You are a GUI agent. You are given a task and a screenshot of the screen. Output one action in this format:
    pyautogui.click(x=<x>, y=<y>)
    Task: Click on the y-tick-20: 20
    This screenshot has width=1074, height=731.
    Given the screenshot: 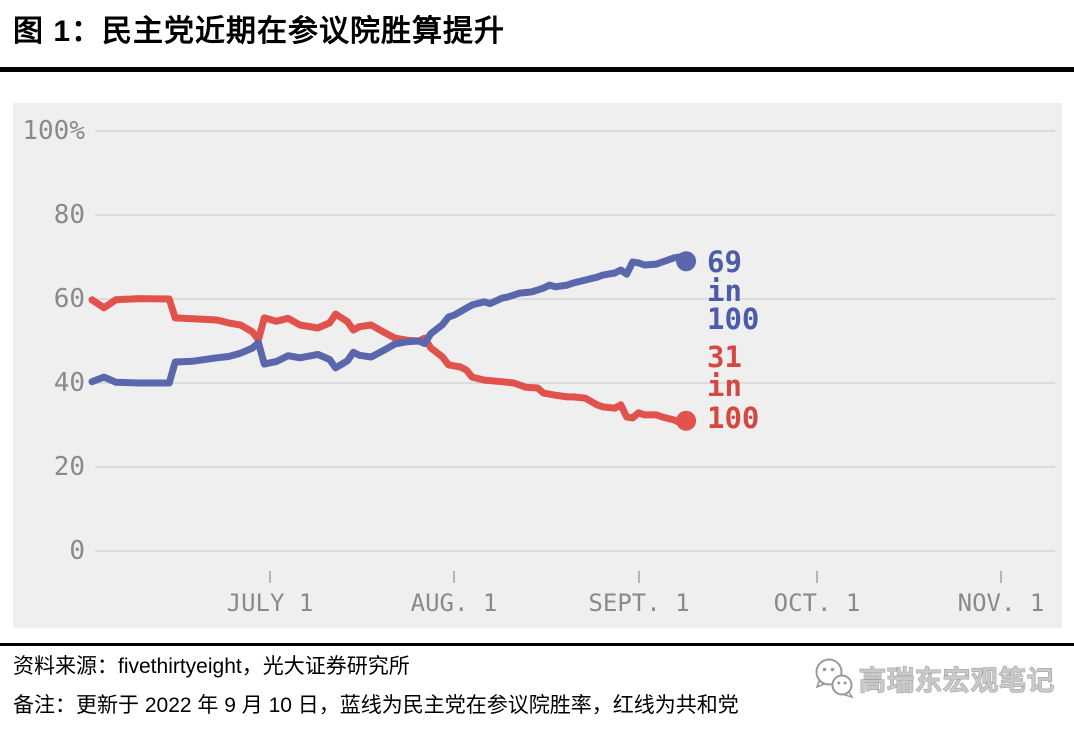 What is the action you would take?
    pyautogui.click(x=69, y=467)
    